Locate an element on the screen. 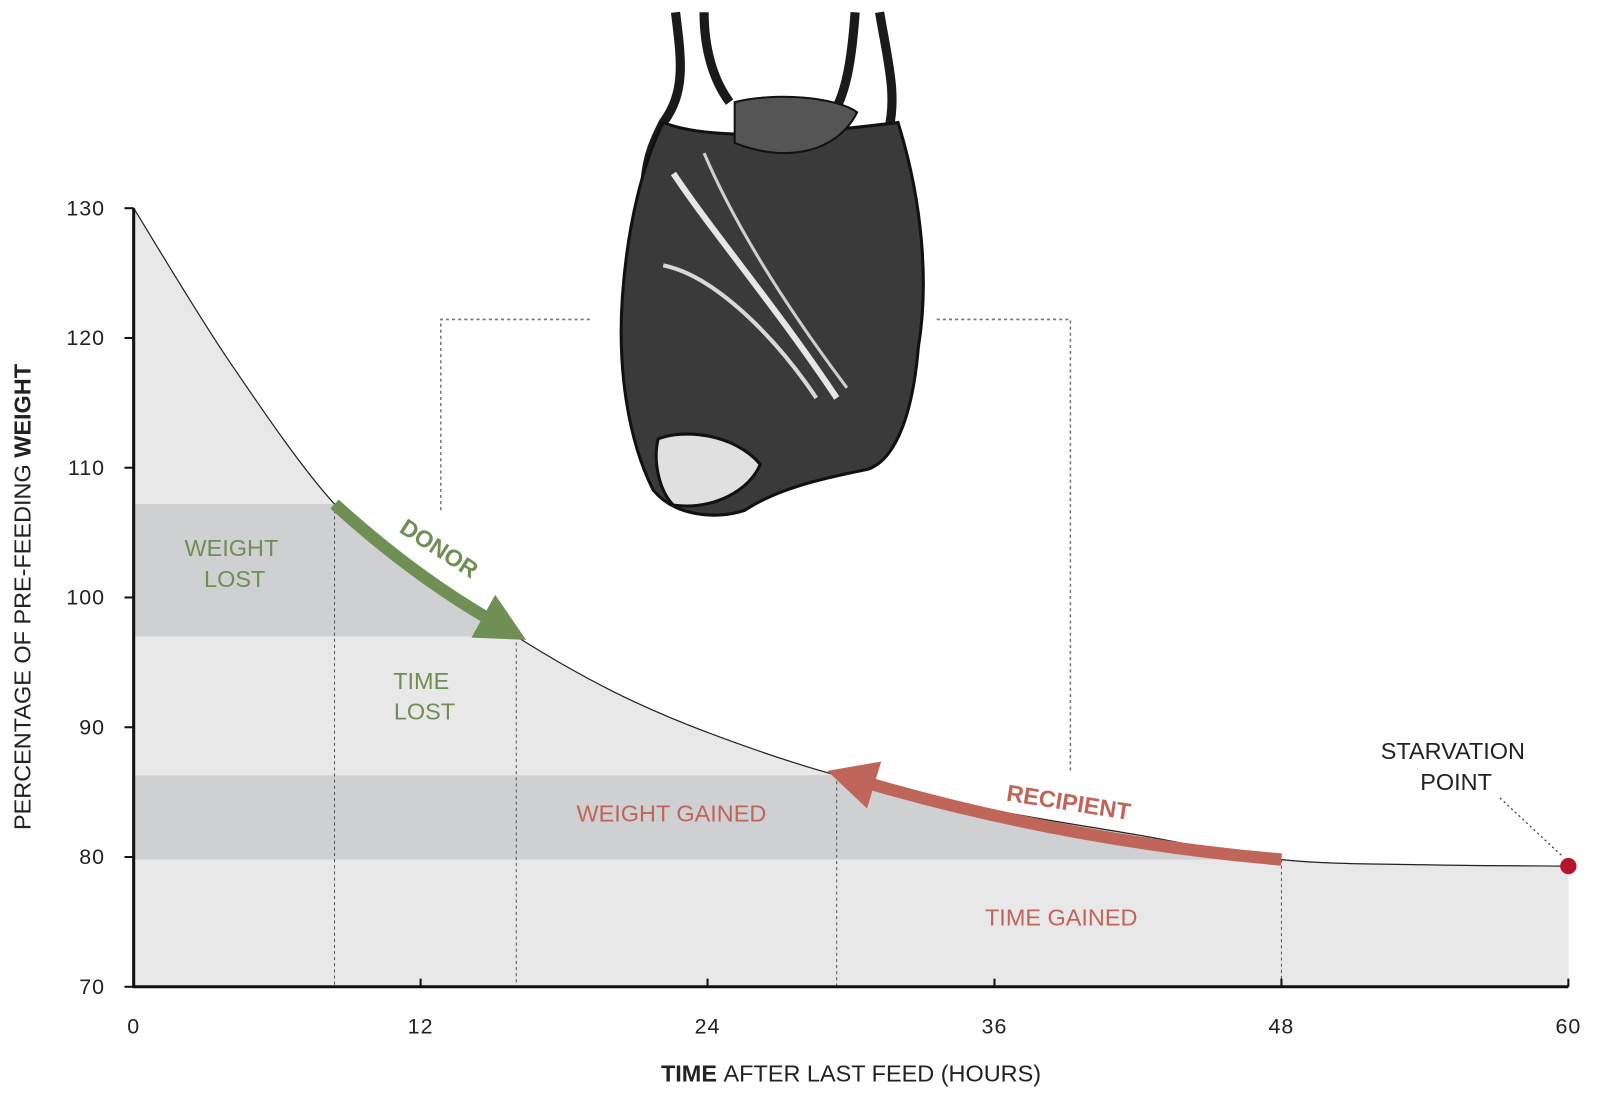  x-tick-label: 36 is located at coordinates (995, 1027).